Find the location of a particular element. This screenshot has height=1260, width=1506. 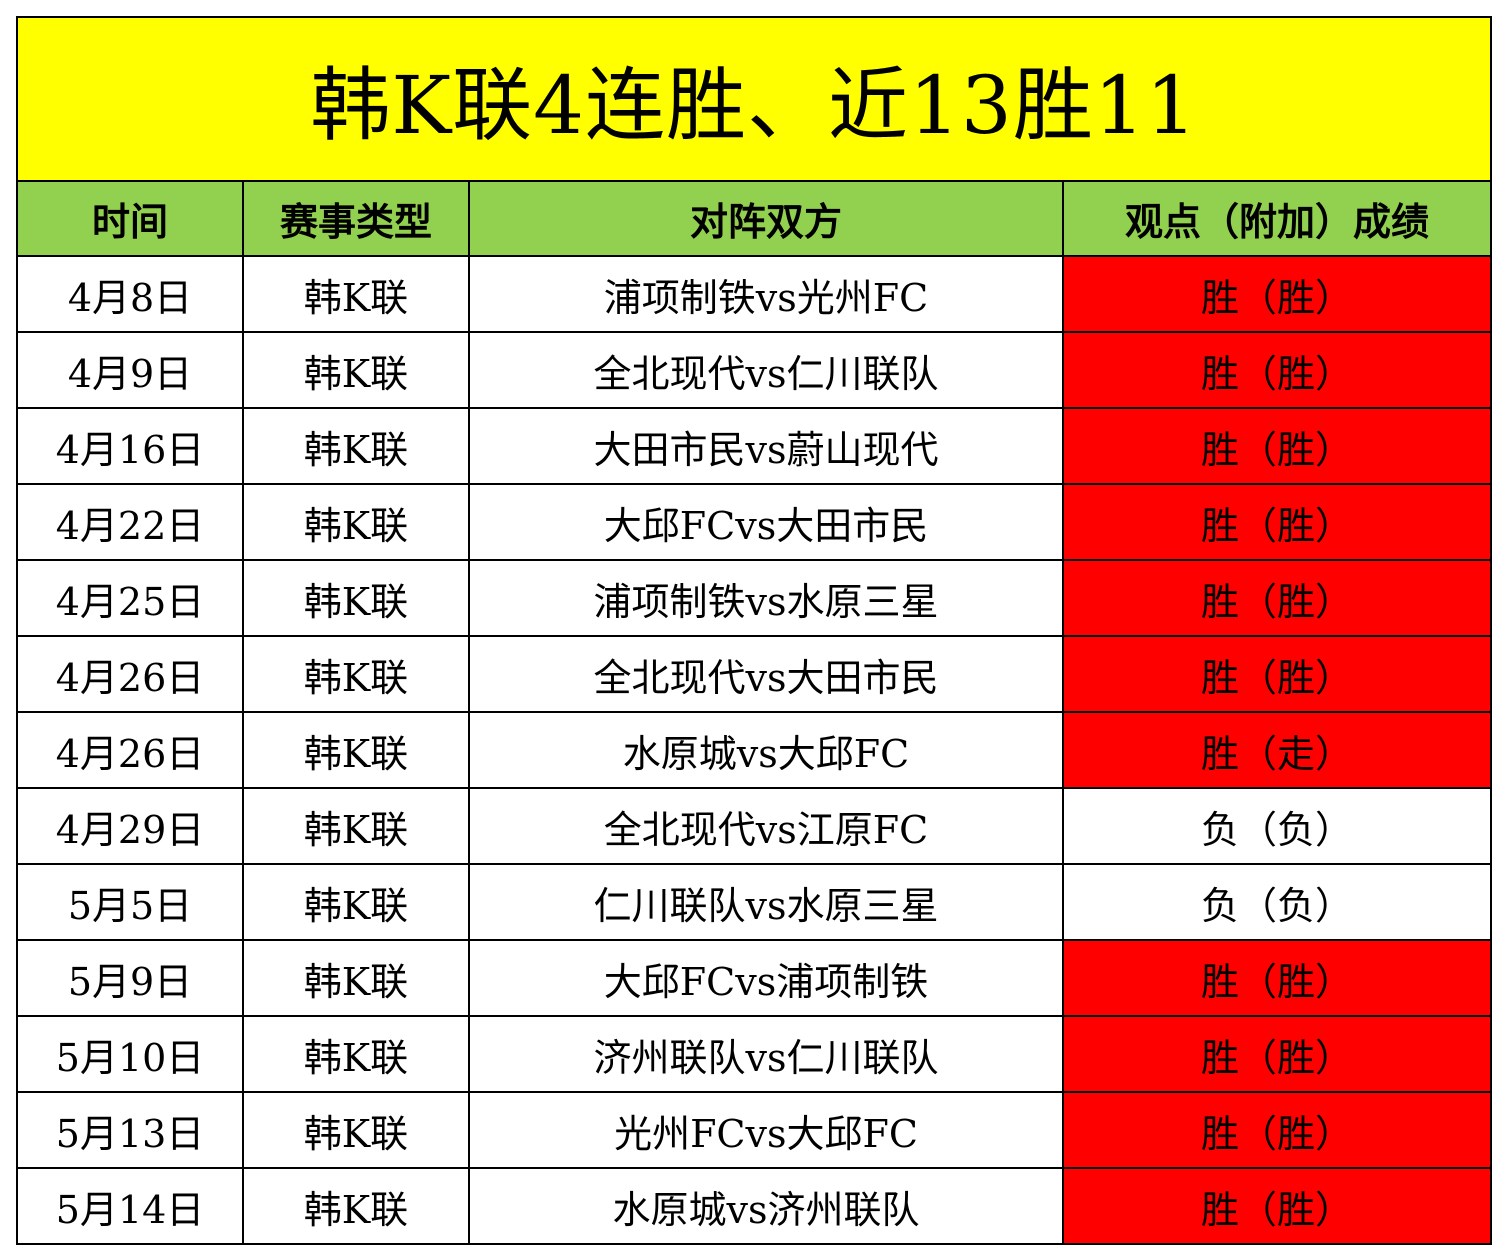

match-cell: 大田市民vs蔚山现代 is located at coordinates (766, 446).